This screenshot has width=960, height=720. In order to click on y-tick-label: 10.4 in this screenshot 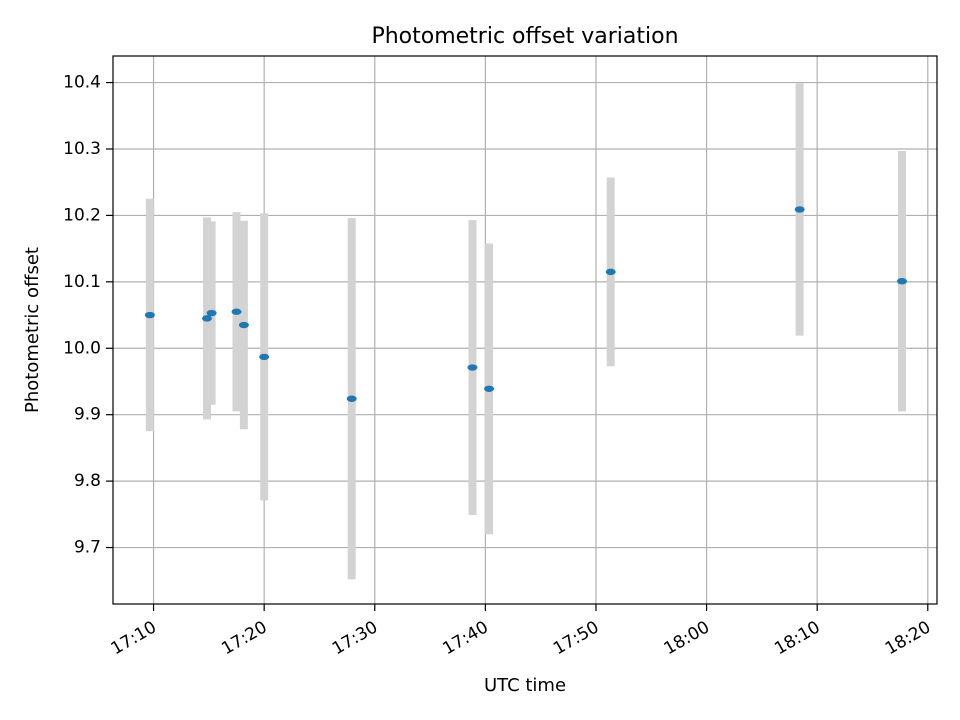, I will do `click(82, 83)`.